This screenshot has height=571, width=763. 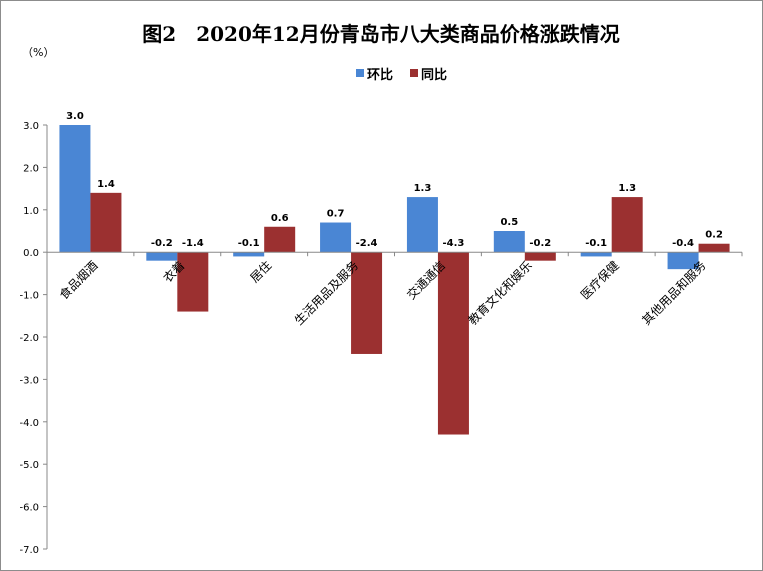 What do you see at coordinates (29, 296) in the screenshot?
I see `y-tick-label: -1.0` at bounding box center [29, 296].